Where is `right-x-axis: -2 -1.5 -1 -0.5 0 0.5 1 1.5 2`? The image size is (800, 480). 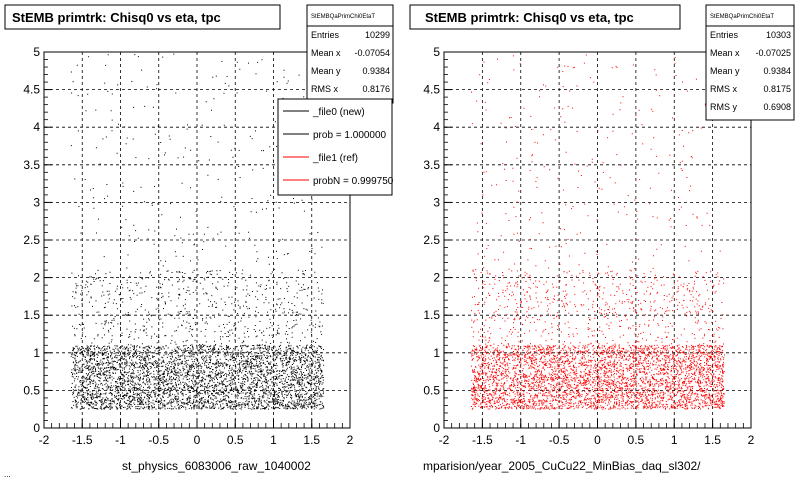 right-x-axis: -2 -1.5 -1 -0.5 0 0.5 1 1.5 2 is located at coordinates (597, 433).